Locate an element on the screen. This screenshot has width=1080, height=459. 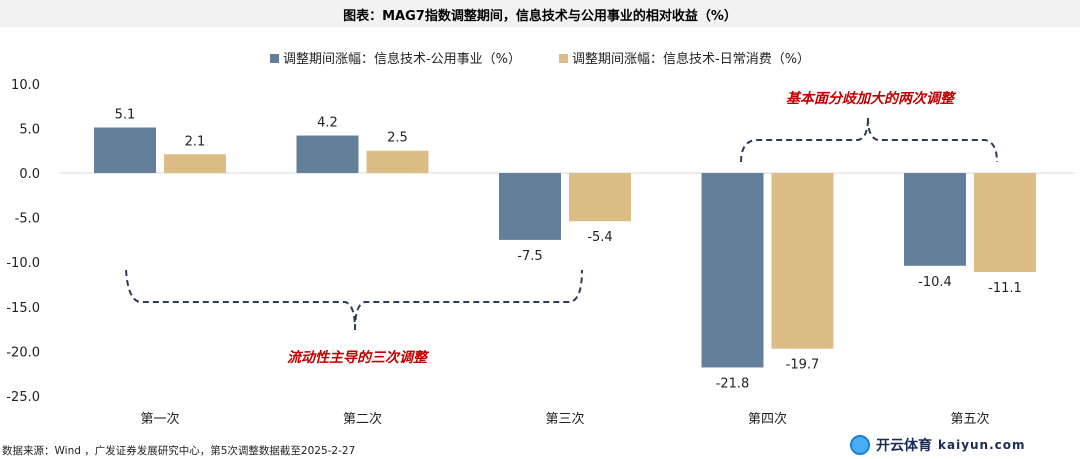
watermark-en: kaiyun.com is located at coordinates (982, 445).